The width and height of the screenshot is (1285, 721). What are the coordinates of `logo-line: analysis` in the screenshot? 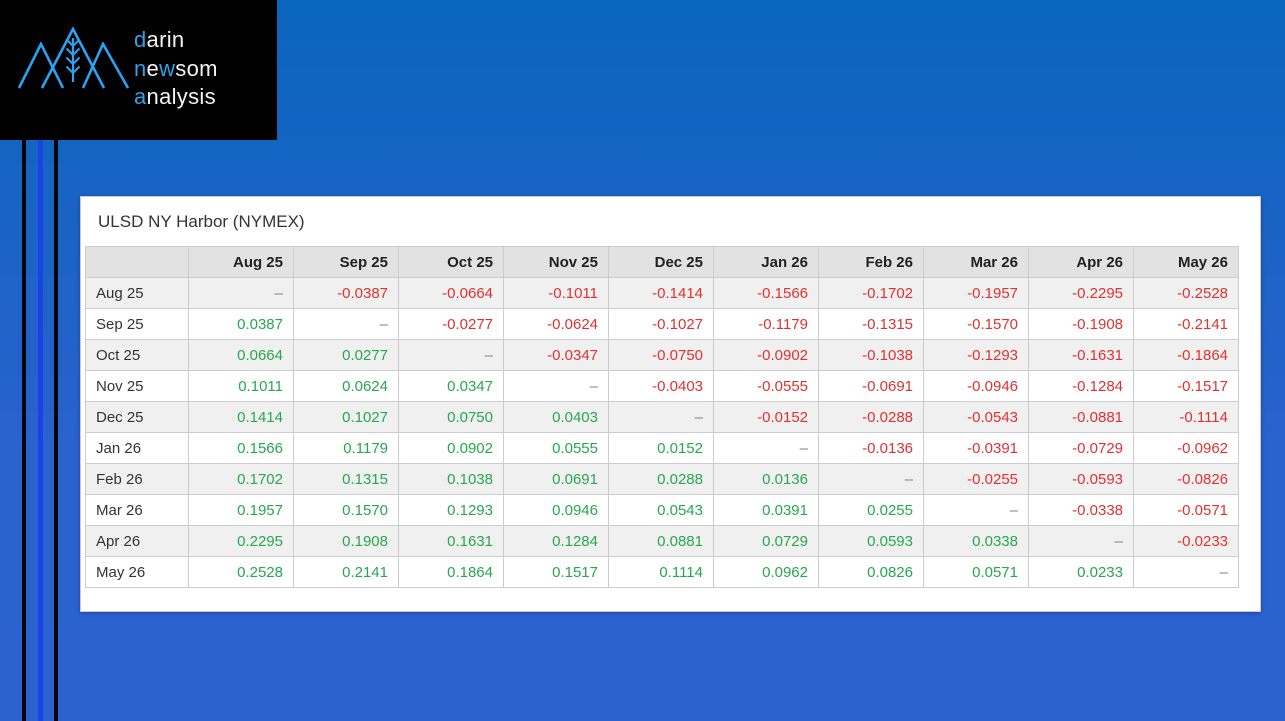 It's located at (176, 97).